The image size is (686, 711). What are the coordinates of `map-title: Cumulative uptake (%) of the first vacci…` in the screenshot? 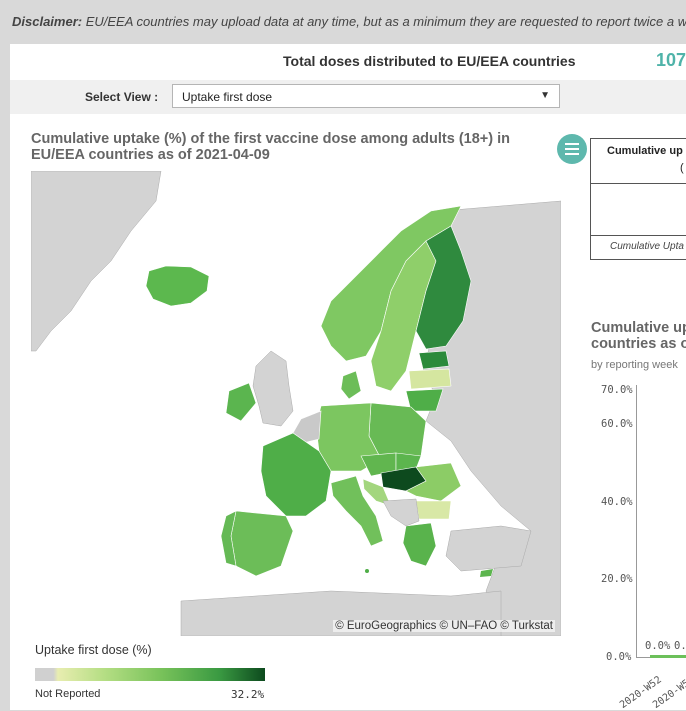 It's located at (271, 147).